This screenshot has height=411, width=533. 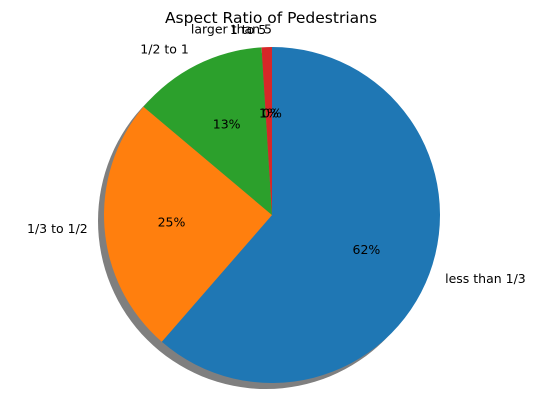 I want to click on slice-label-less-than-1-3: less than 1/3, so click(x=485, y=278).